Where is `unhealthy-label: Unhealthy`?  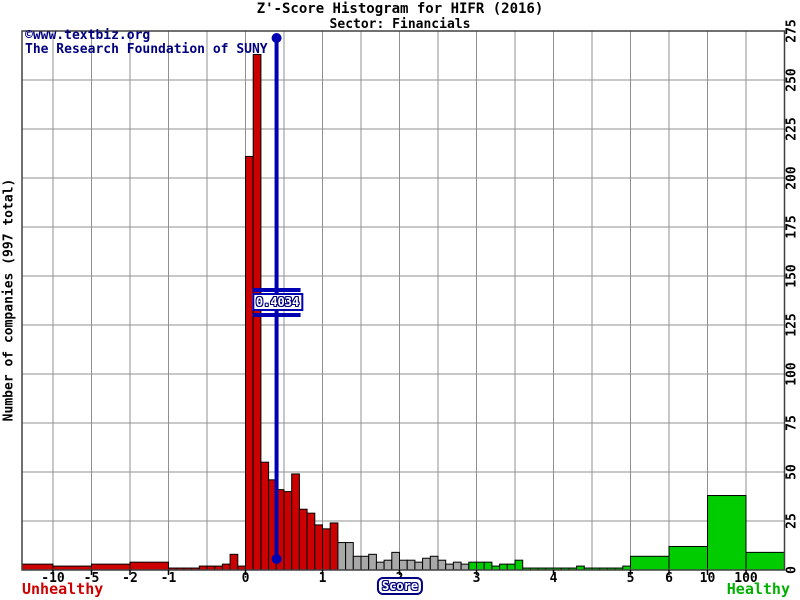
unhealthy-label: Unhealthy is located at coordinates (63, 589).